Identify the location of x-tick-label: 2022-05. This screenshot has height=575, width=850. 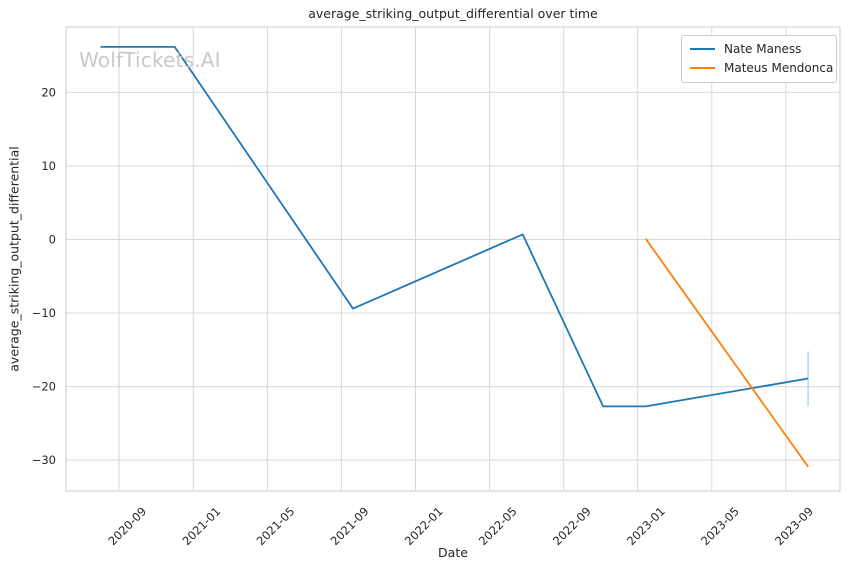
(498, 526).